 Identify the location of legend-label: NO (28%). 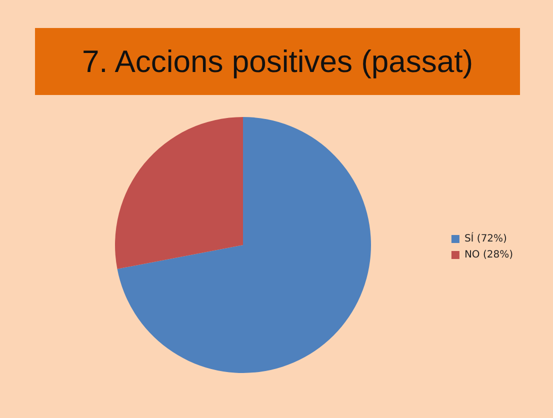
(489, 255).